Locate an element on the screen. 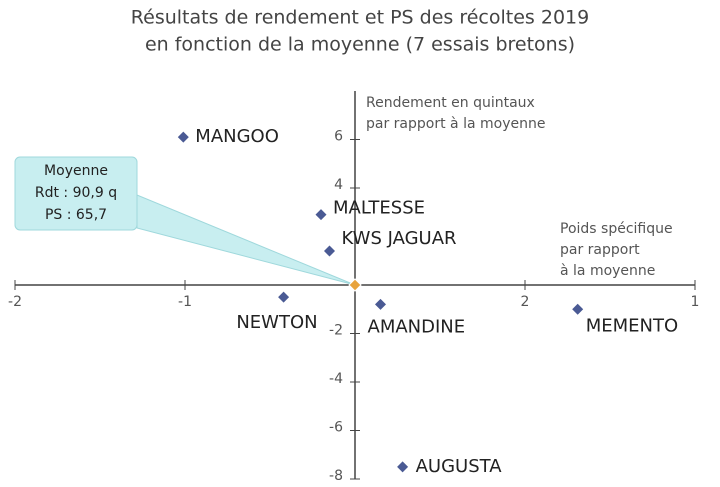 The width and height of the screenshot is (720, 487). x-axis-title: Poids spécifique is located at coordinates (616, 229).